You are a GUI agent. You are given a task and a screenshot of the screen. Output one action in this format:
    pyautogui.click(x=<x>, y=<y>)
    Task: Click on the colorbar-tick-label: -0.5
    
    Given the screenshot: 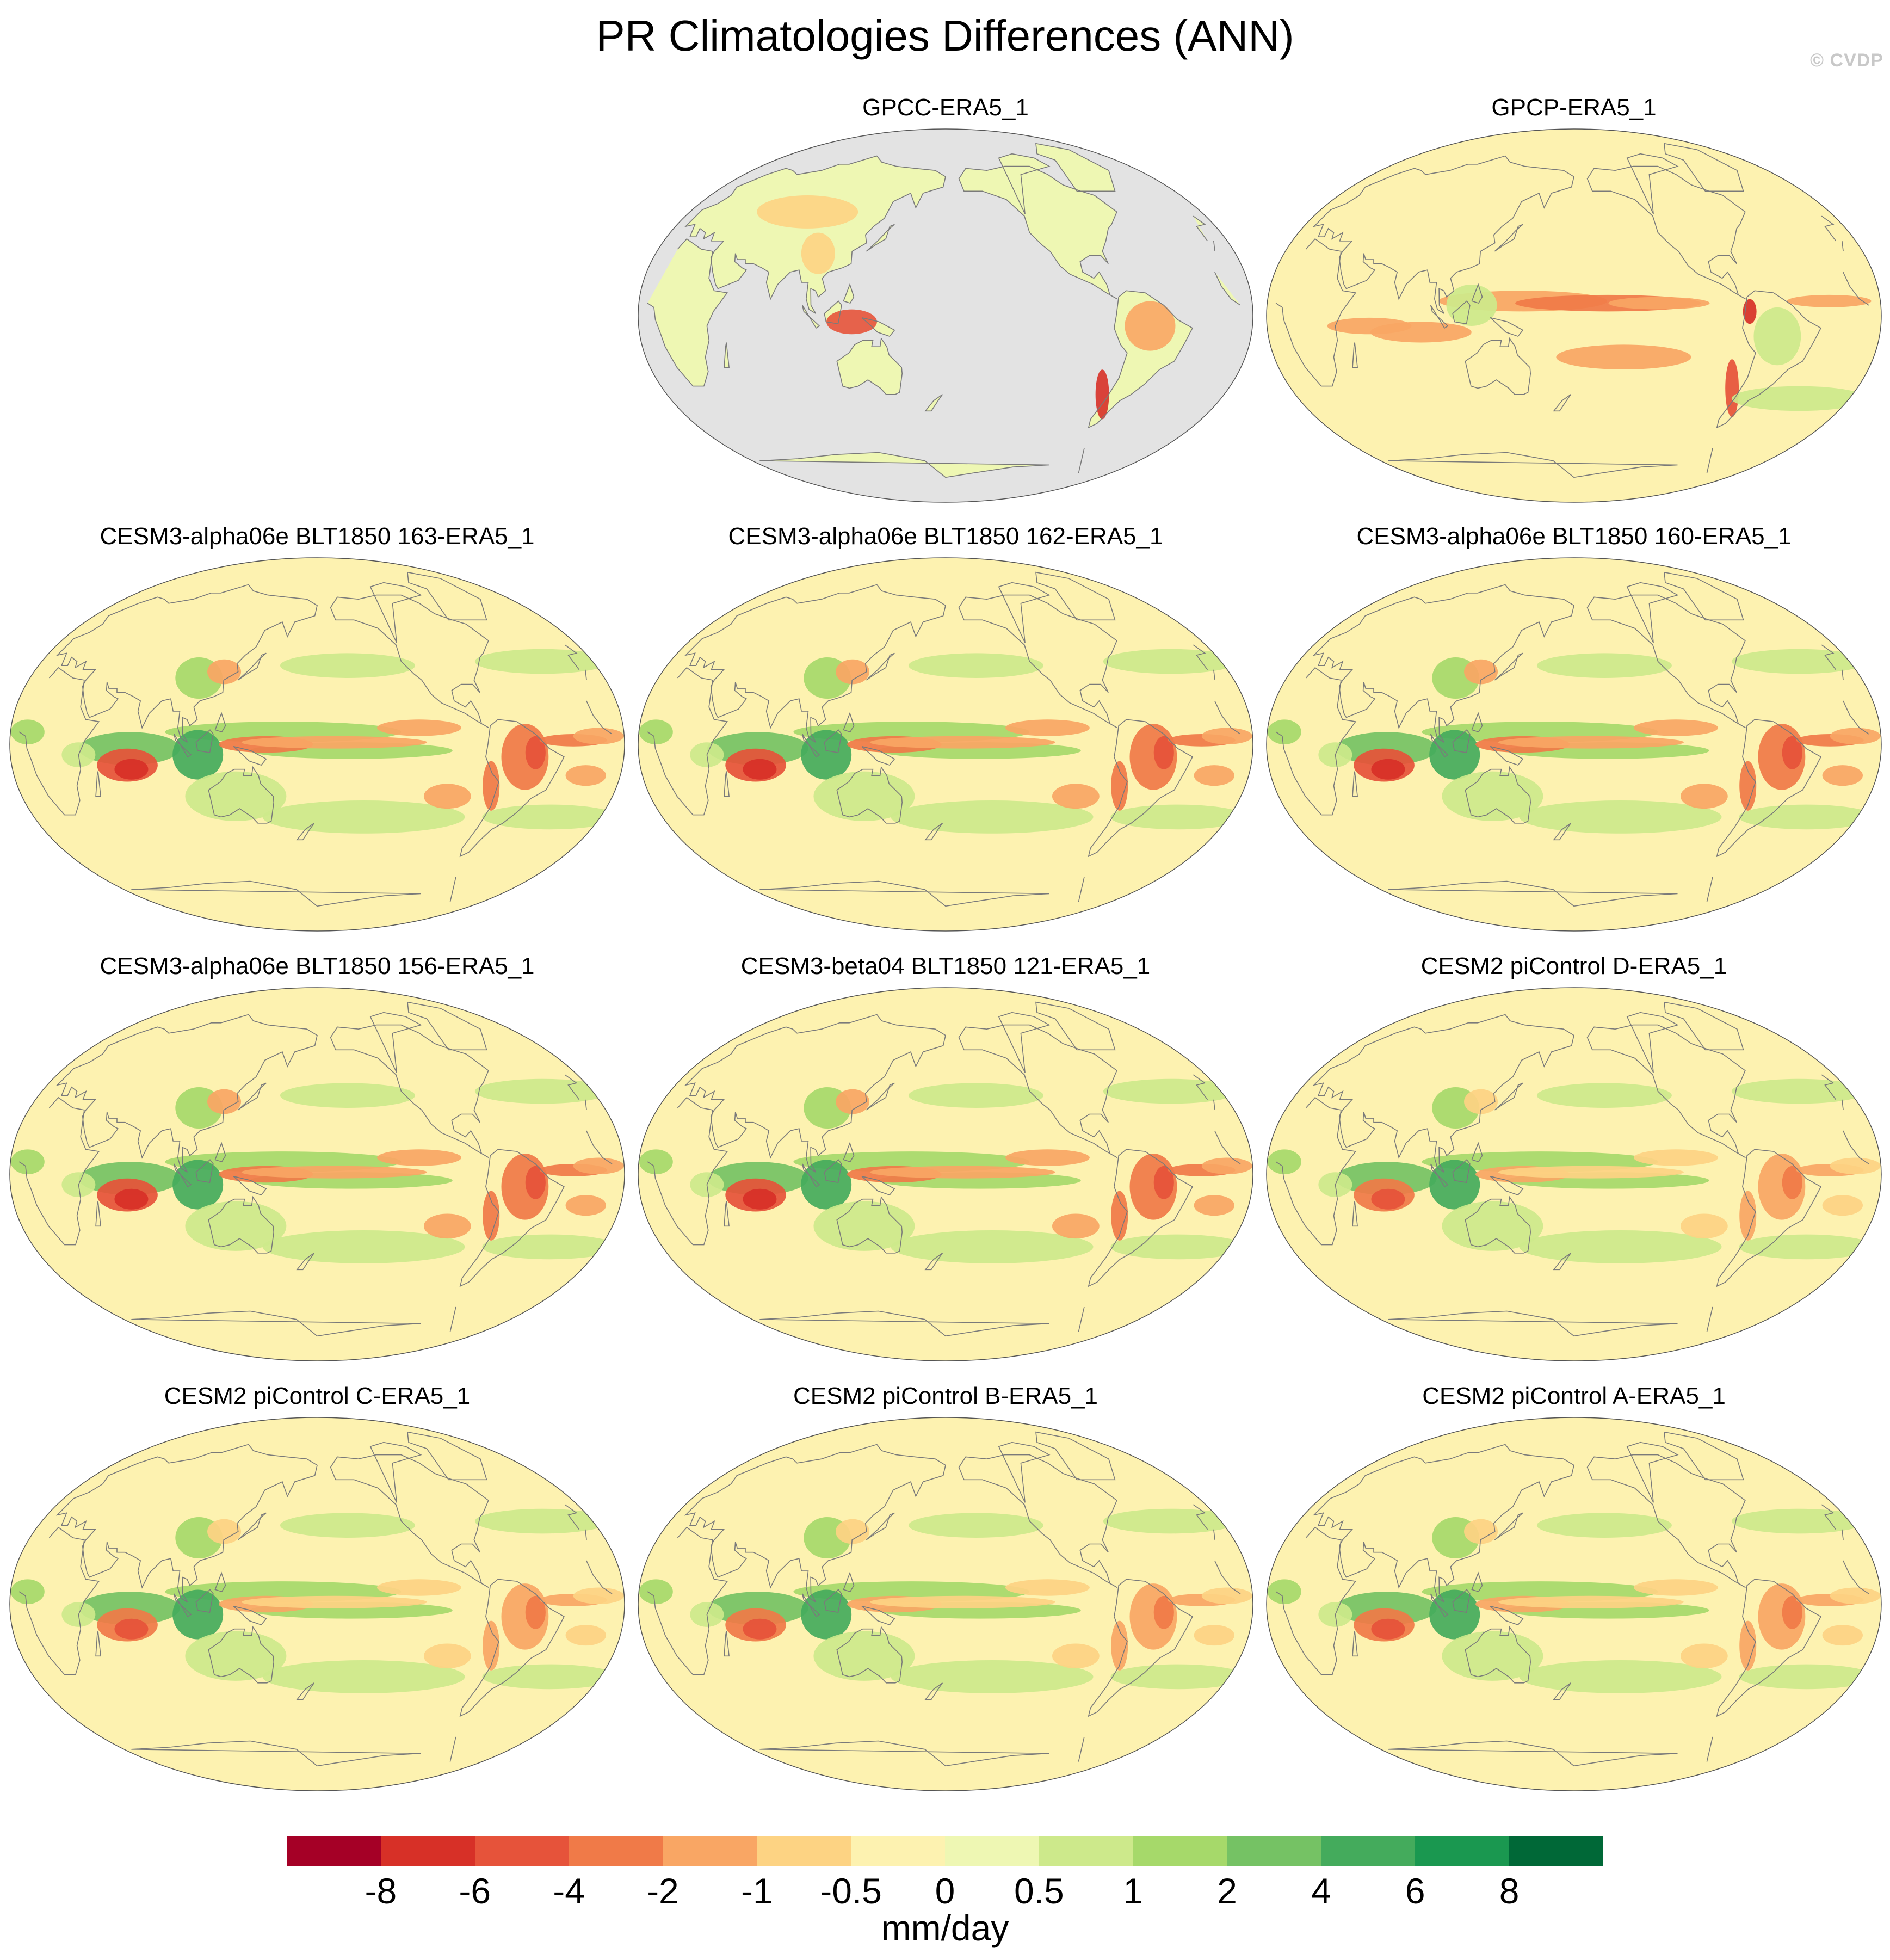 What is the action you would take?
    pyautogui.click(x=851, y=1891)
    